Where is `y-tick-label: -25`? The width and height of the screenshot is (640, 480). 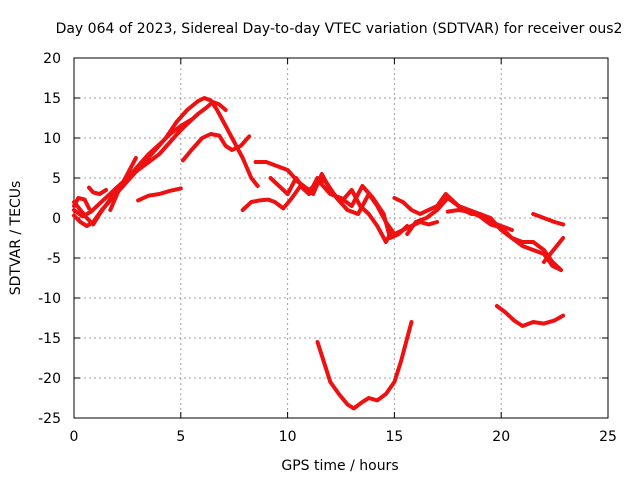
y-tick-label: -25 is located at coordinates (49, 419).